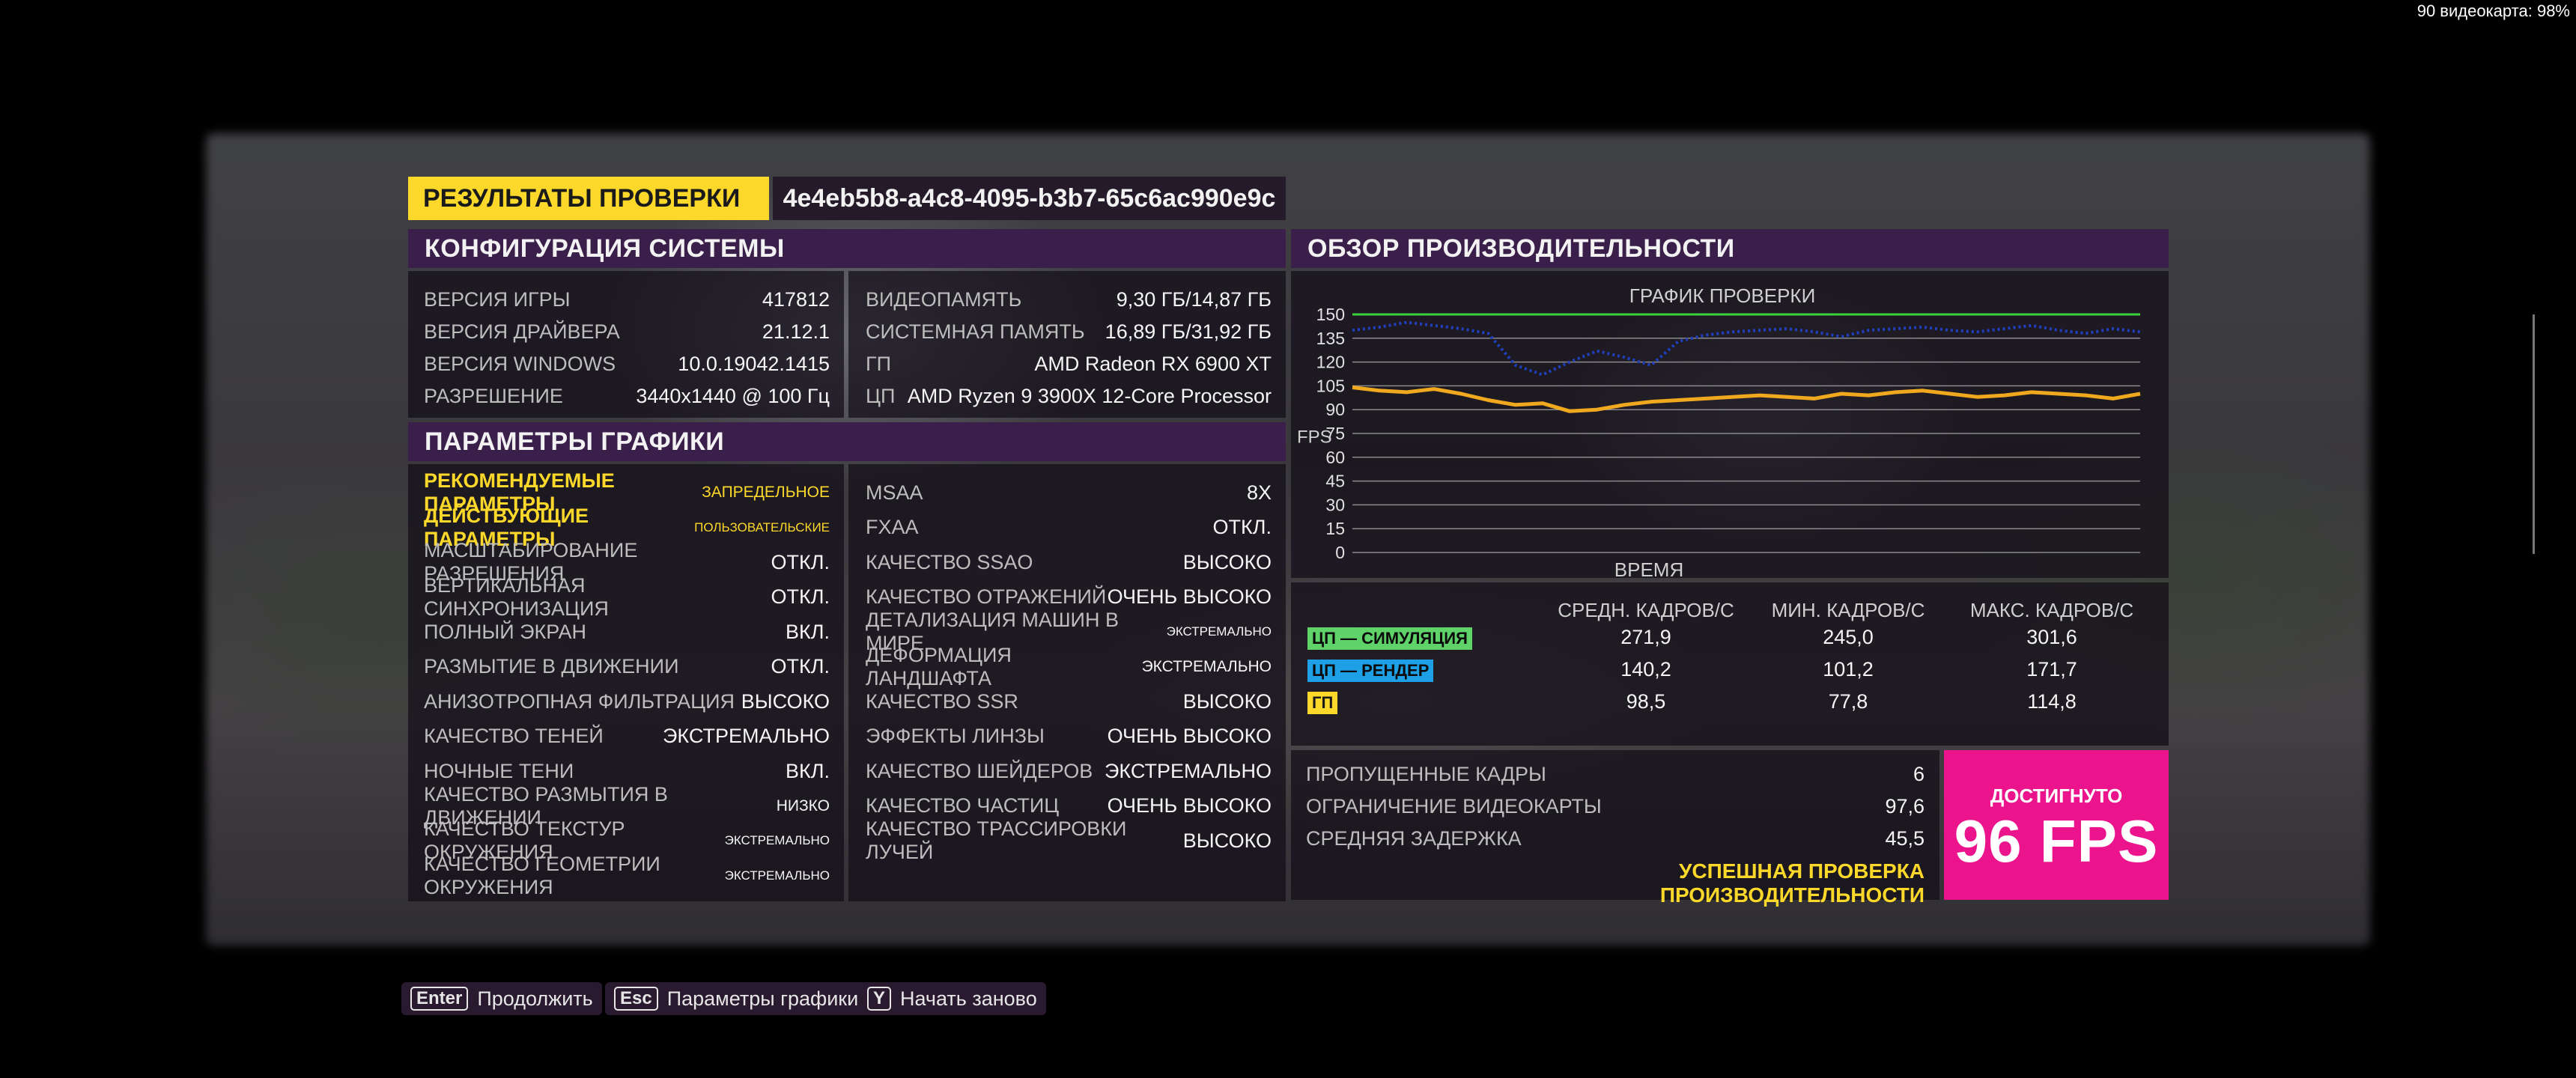 The width and height of the screenshot is (2576, 1078). I want to click on system-config-title: КОНФИГУРАЦИЯ СИСТЕМЫ, so click(605, 248).